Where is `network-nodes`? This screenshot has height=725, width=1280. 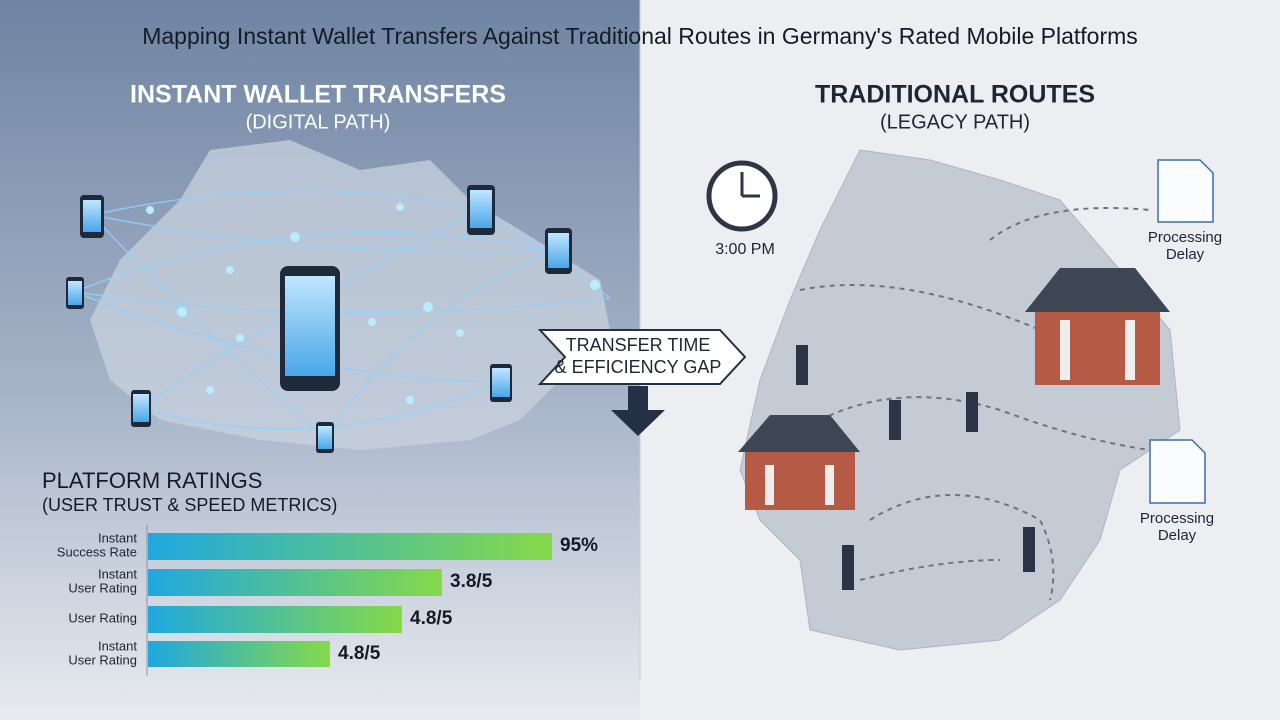 network-nodes is located at coordinates (373, 303).